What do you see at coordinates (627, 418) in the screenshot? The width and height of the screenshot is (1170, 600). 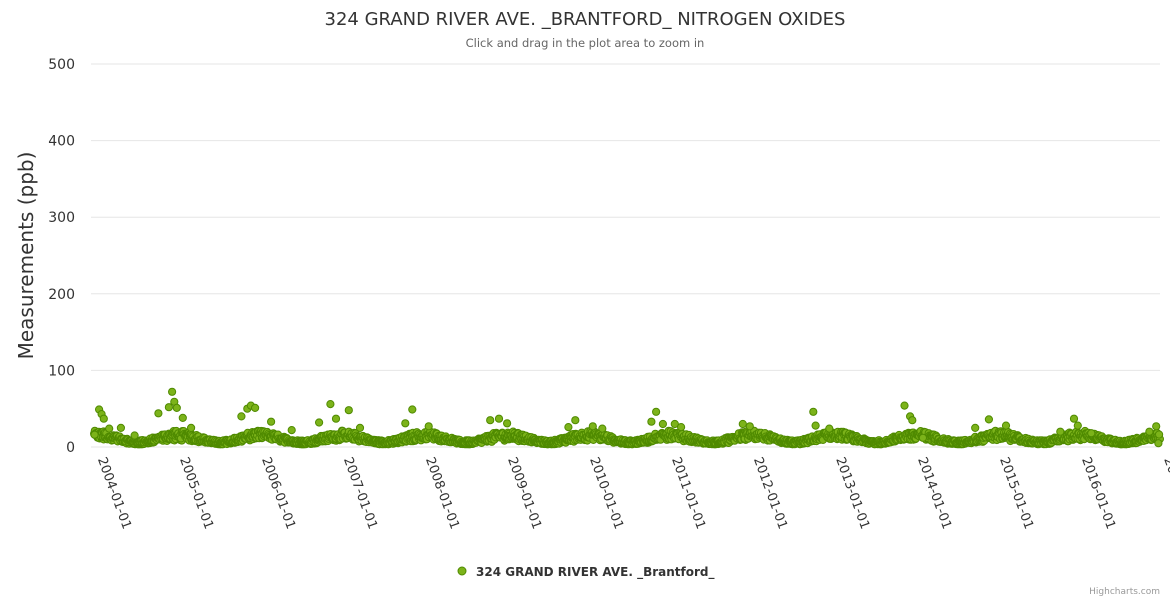 I see `series-points` at bounding box center [627, 418].